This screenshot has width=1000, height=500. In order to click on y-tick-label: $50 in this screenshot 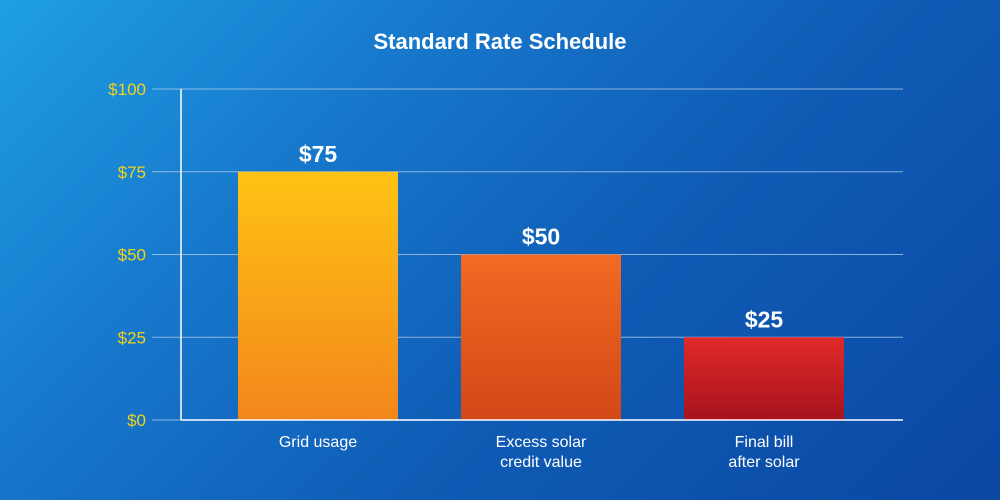, I will do `click(132, 255)`.